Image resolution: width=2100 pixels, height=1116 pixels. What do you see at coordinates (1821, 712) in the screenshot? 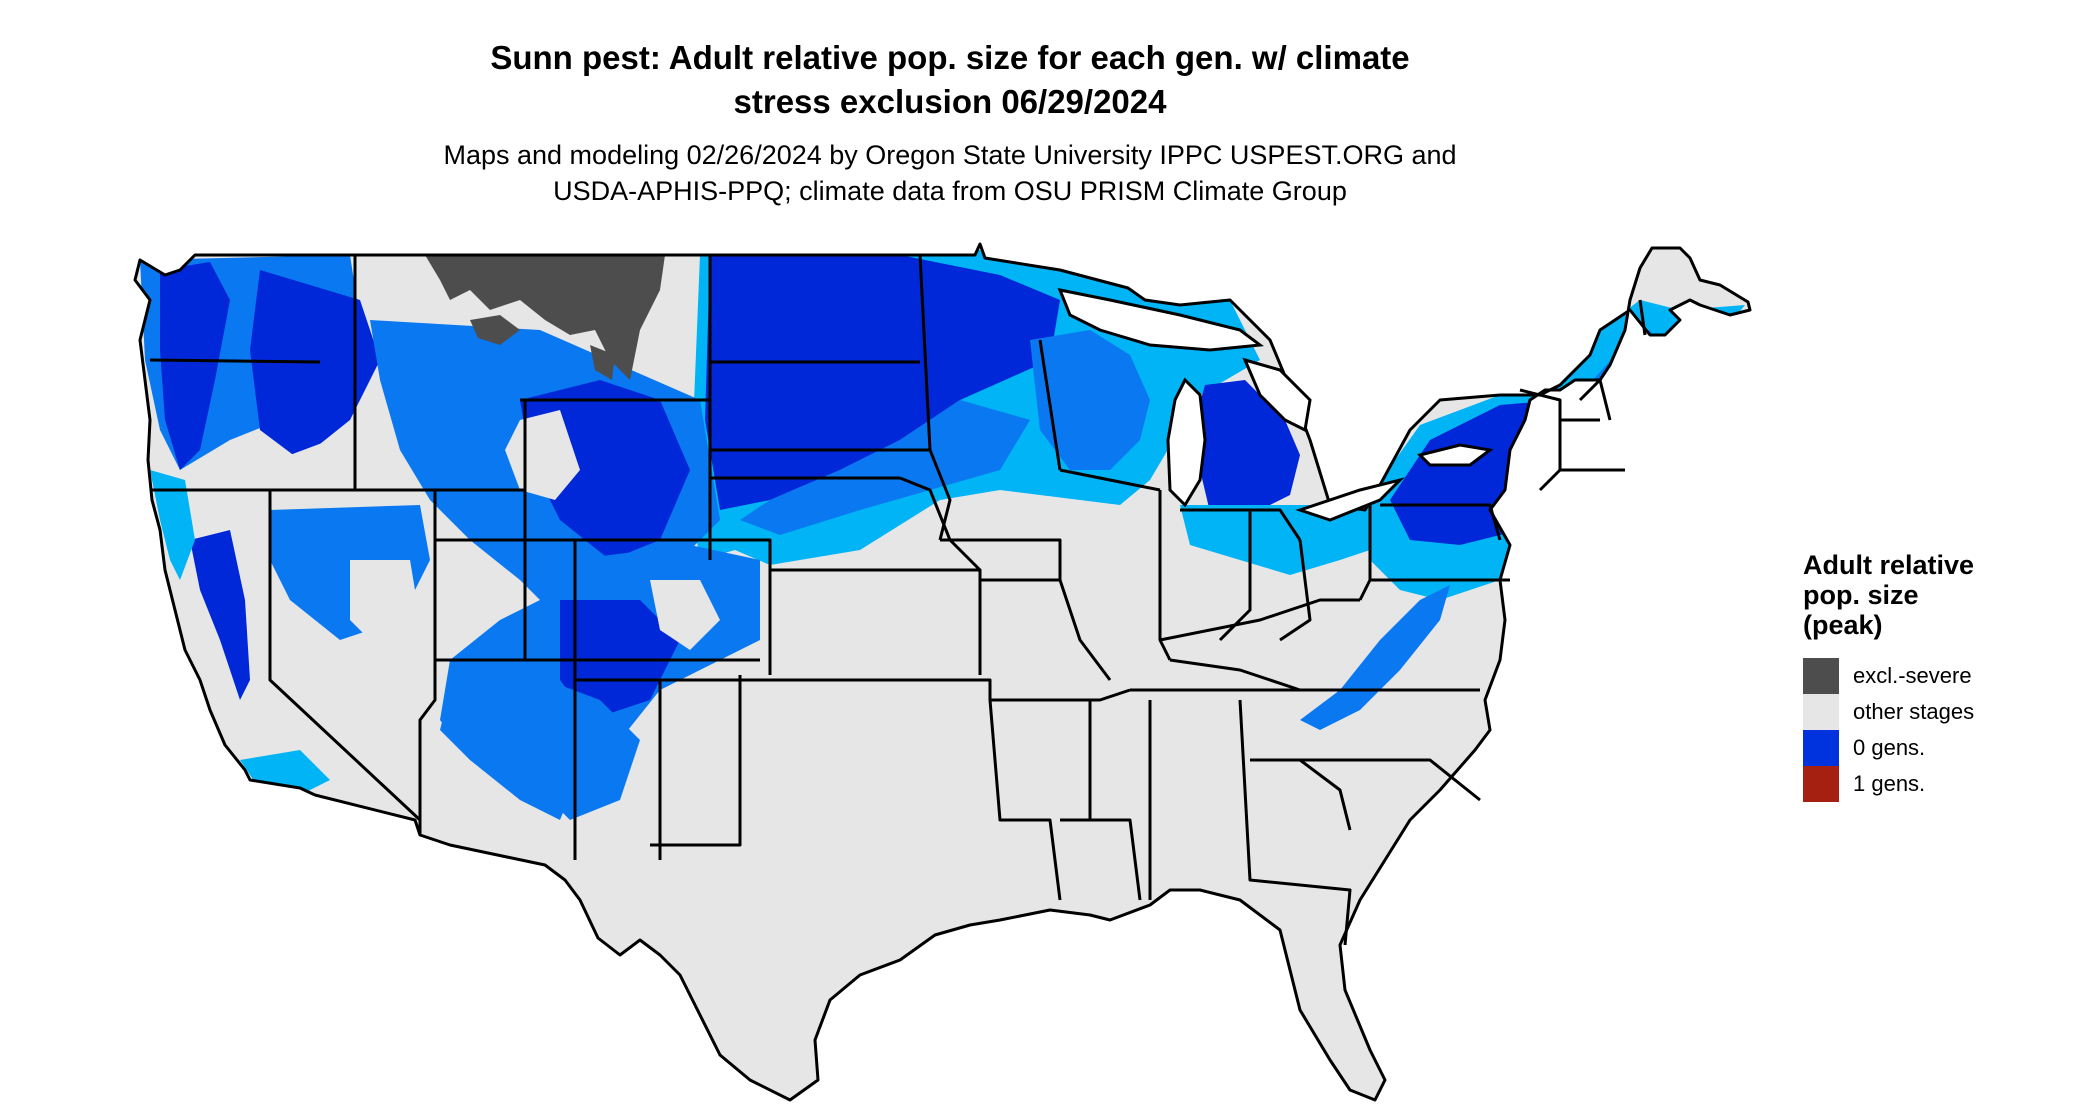
I see `legend-swatch-other-stages` at bounding box center [1821, 712].